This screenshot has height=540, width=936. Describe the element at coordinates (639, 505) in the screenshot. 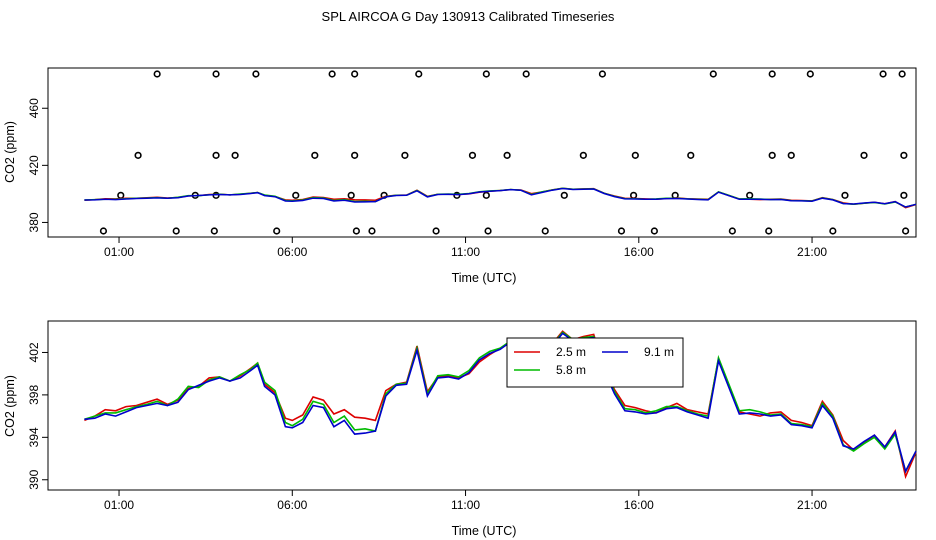

I see `bottom-x-tick-label: 16:00` at that location.